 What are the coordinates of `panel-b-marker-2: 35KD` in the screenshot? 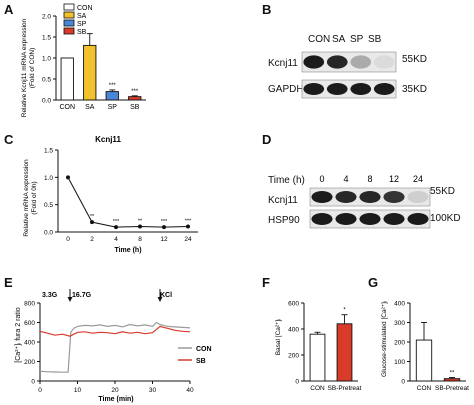 It's located at (415, 89).